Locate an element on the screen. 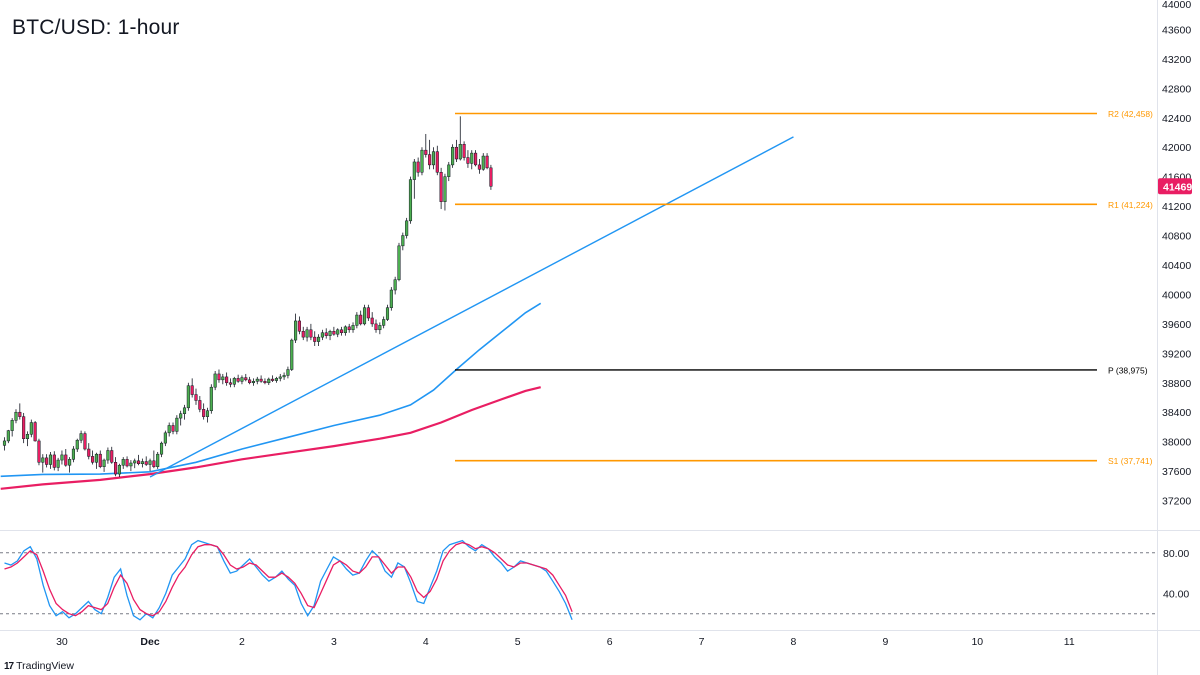 Image resolution: width=1200 pixels, height=675 pixels. stochastic-d-line is located at coordinates (288, 579).